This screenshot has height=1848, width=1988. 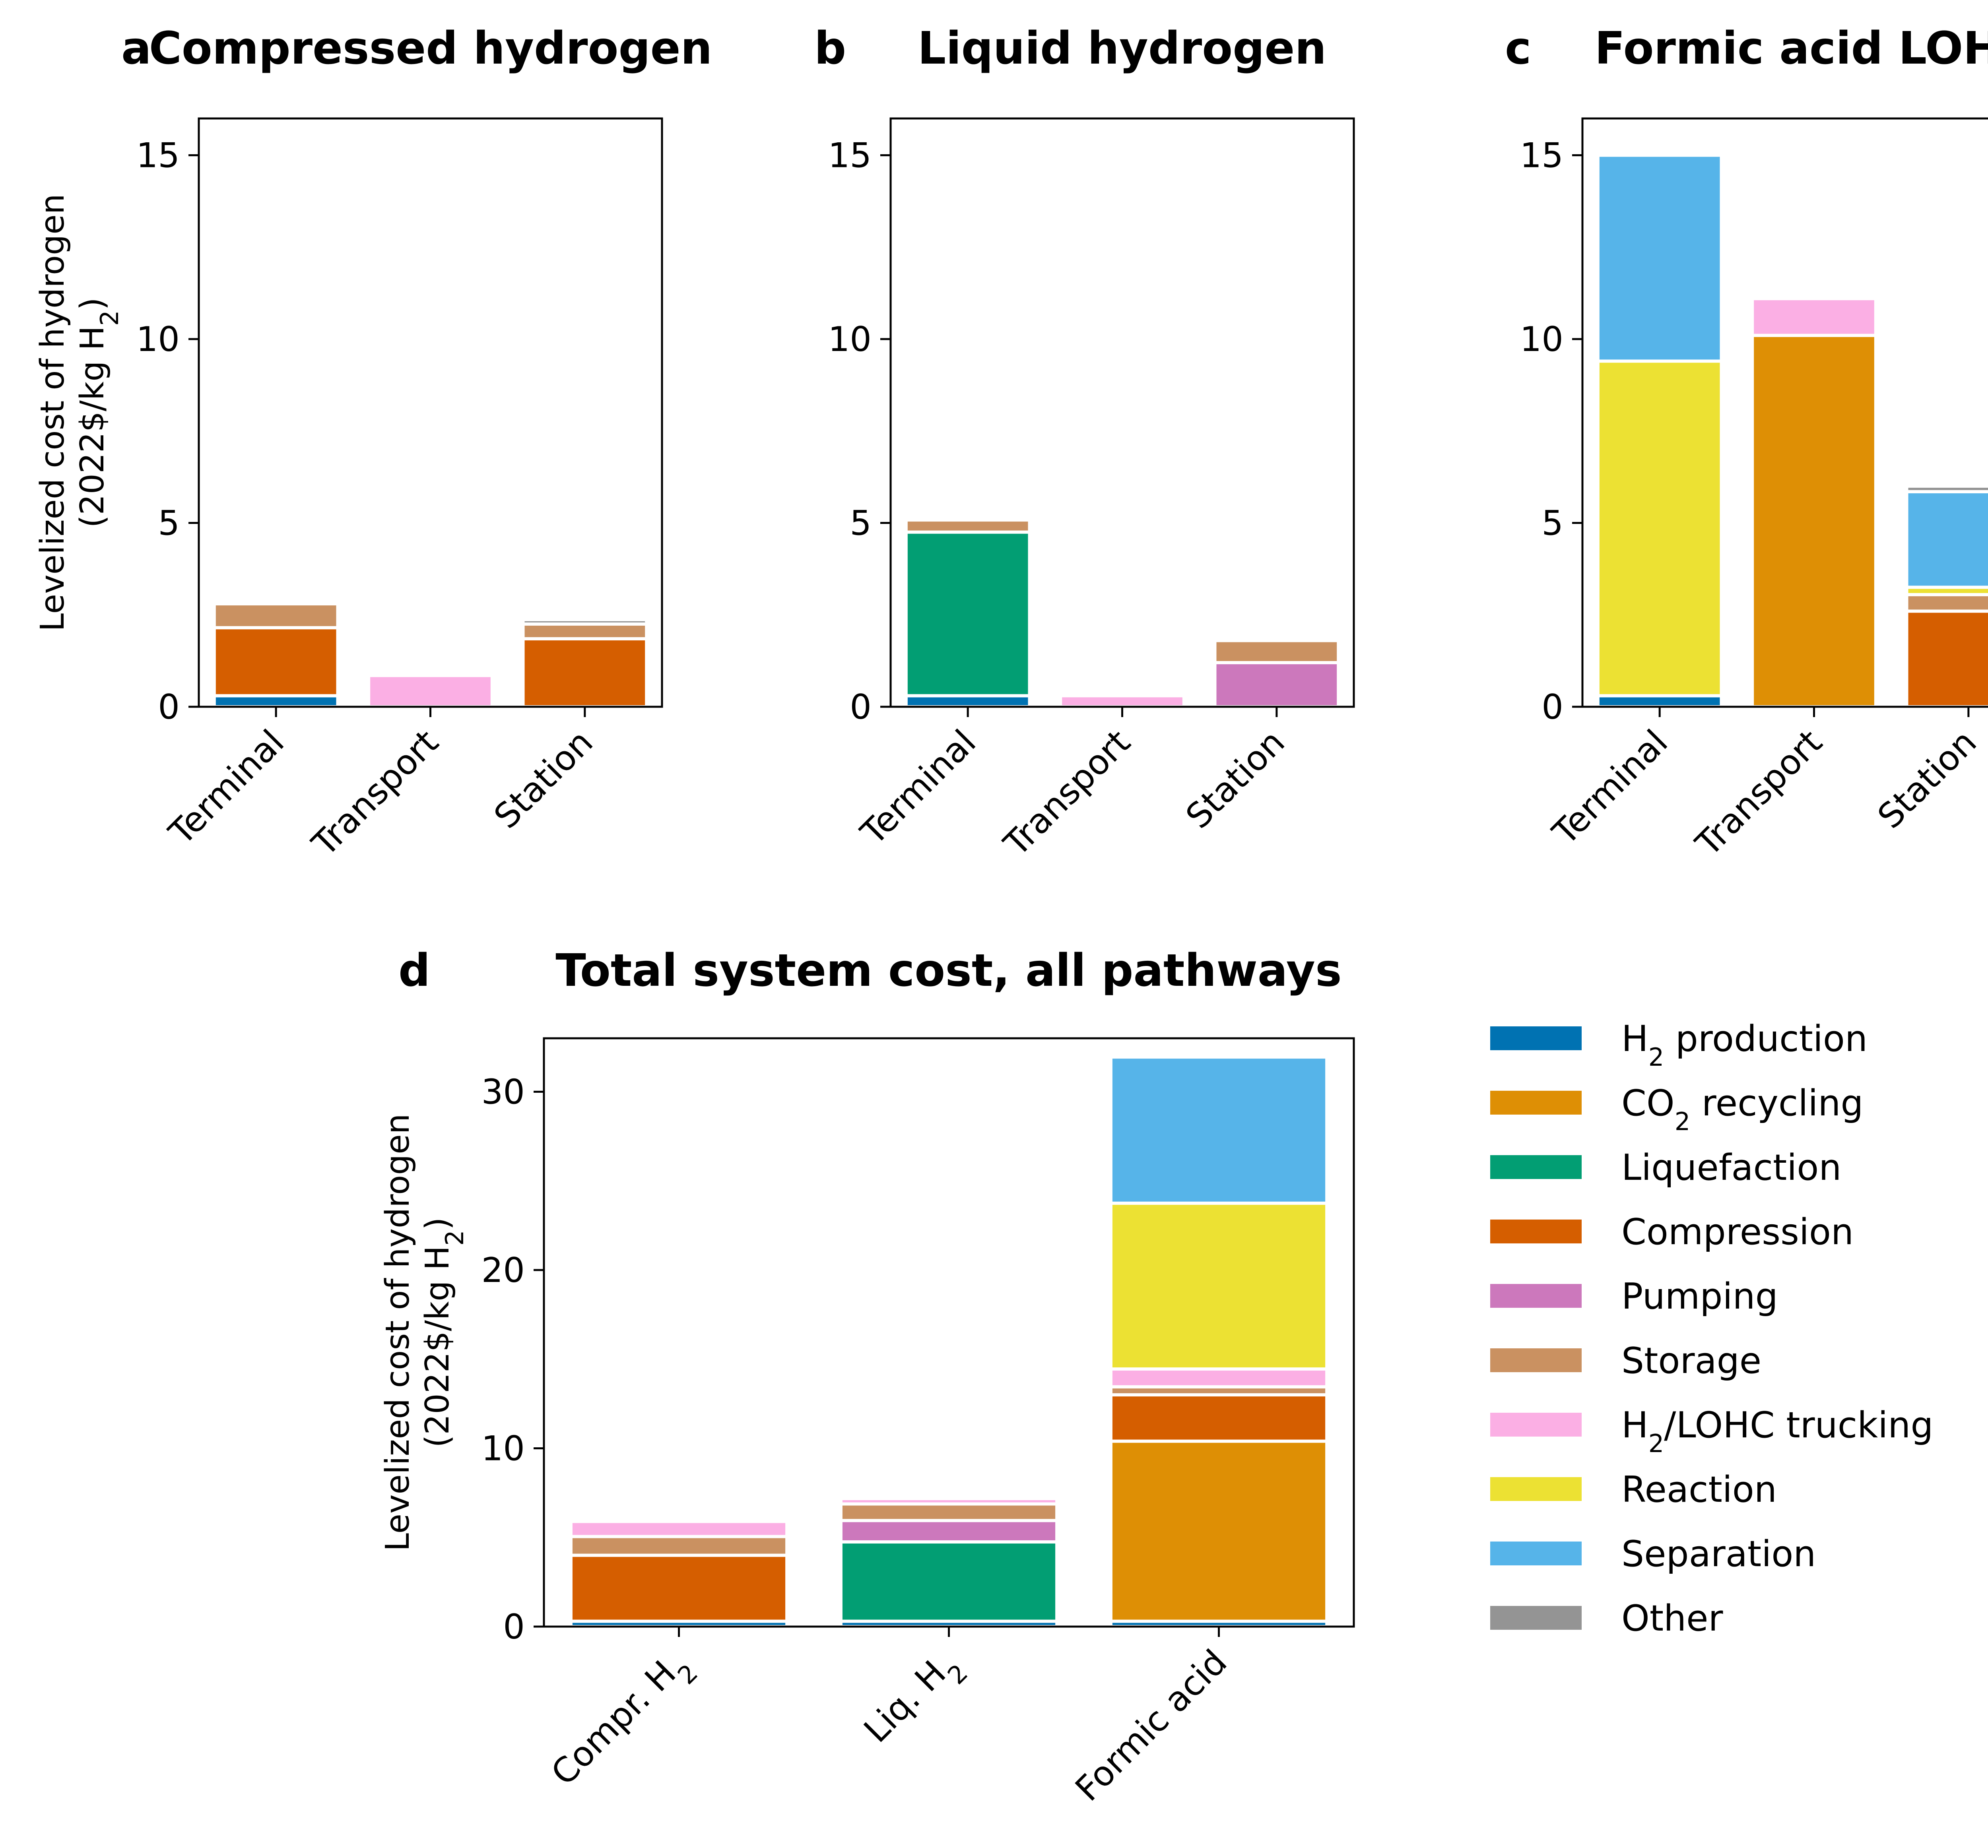 What do you see at coordinates (503, 1092) in the screenshot?
I see `y-tick-label: 30` at bounding box center [503, 1092].